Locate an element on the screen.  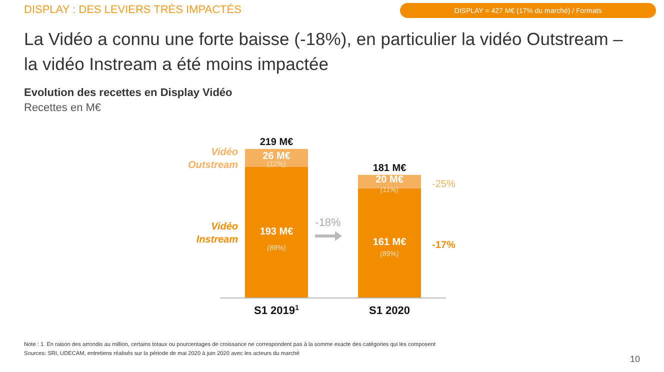
chart-title: La Vidéo a connu une forte baisse (-18%), en particulier la vidéo Outstream – la vidéo Instream a été moins impactée is located at coordinates (324, 51).